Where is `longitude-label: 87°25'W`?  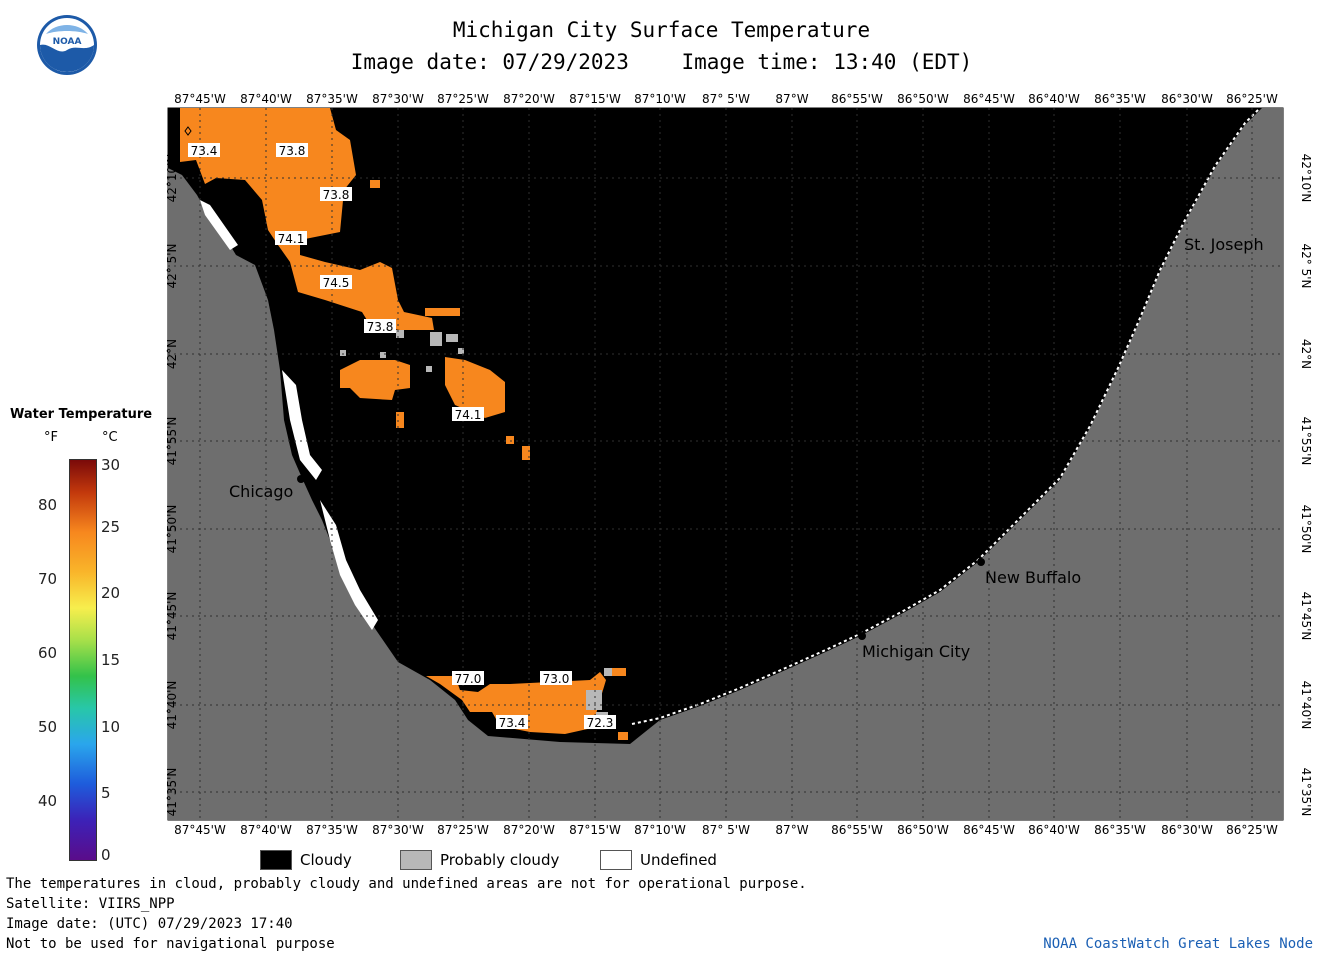
longitude-label: 87°25'W is located at coordinates (463, 830).